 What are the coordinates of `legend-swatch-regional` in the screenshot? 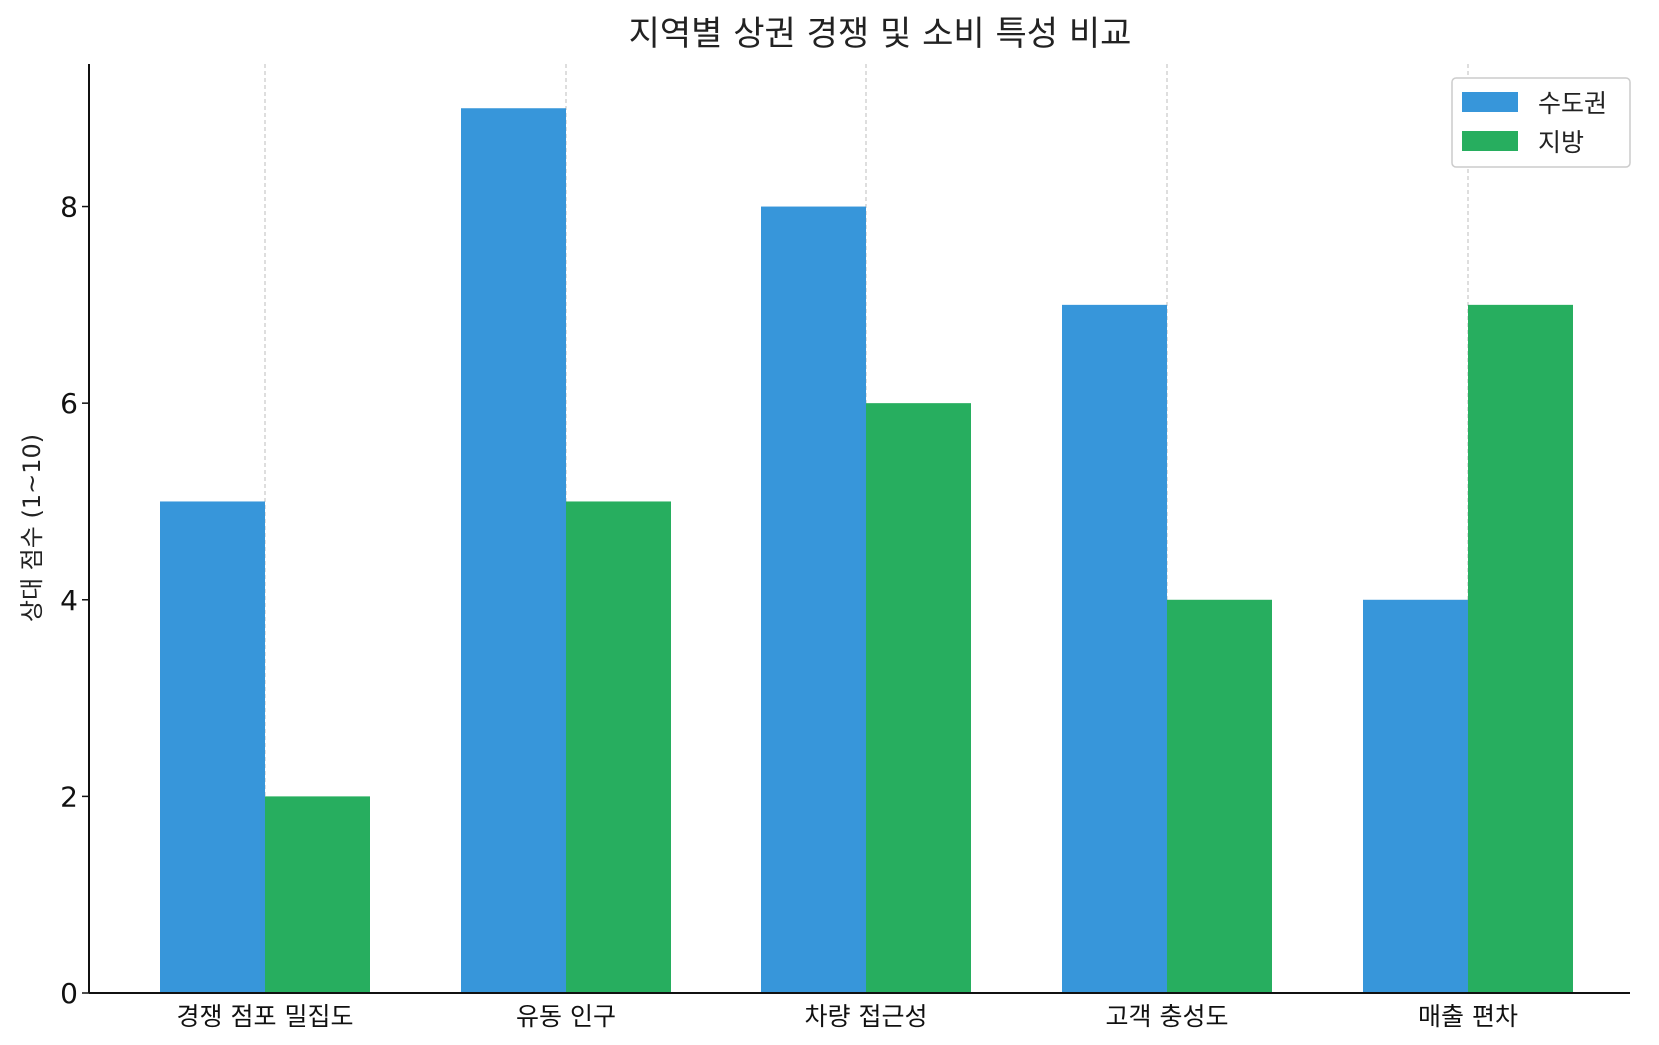 It's located at (1490, 141).